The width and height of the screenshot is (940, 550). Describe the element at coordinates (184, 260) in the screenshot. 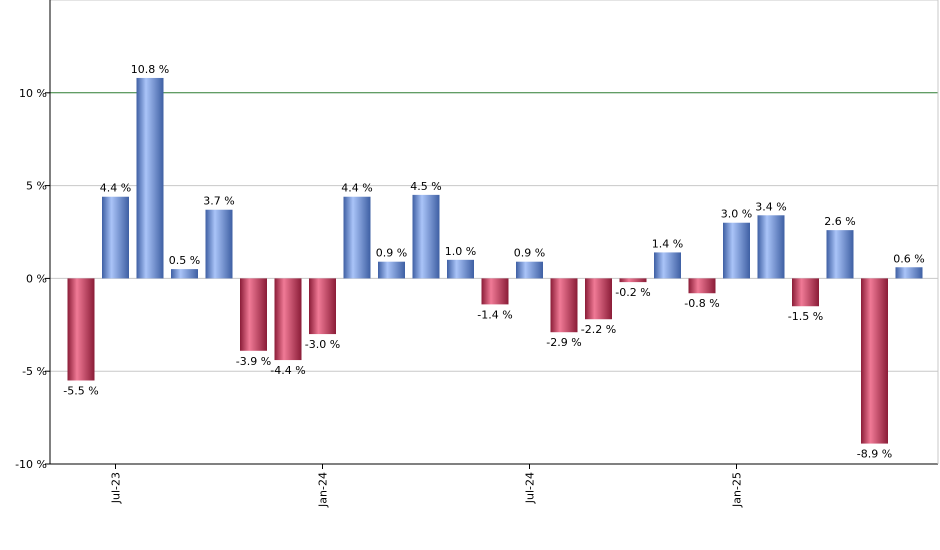

I see `bar-value-label: 0.5 %` at that location.